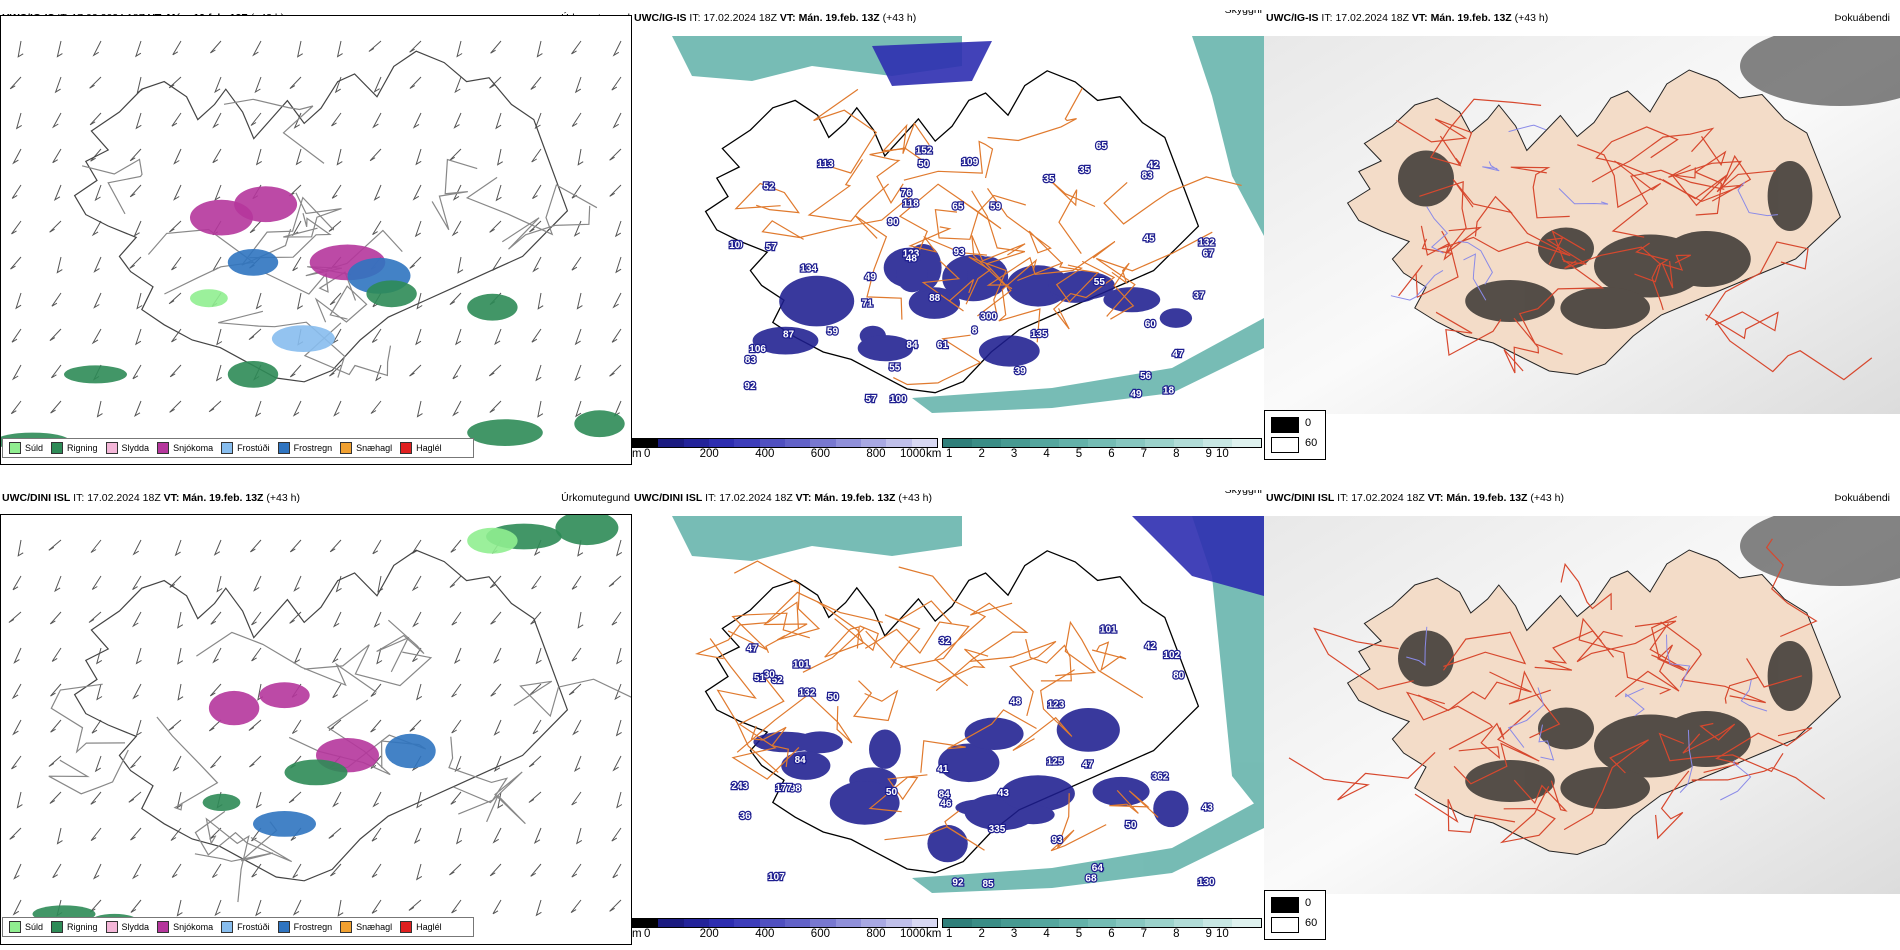 The width and height of the screenshot is (1900, 950). What do you see at coordinates (1222, 934) in the screenshot?
I see `scale-tick-label: 10` at bounding box center [1222, 934].